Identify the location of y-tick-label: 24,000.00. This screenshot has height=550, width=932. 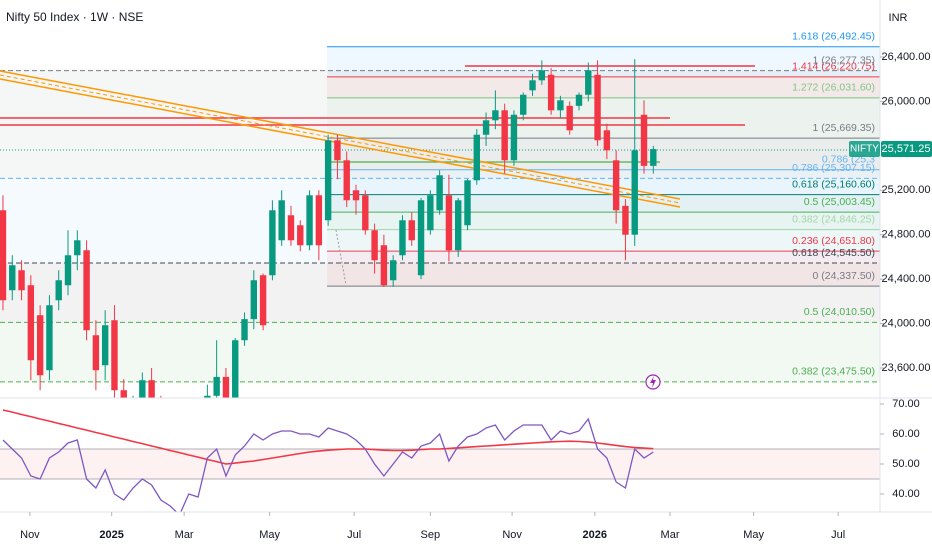
(906, 323).